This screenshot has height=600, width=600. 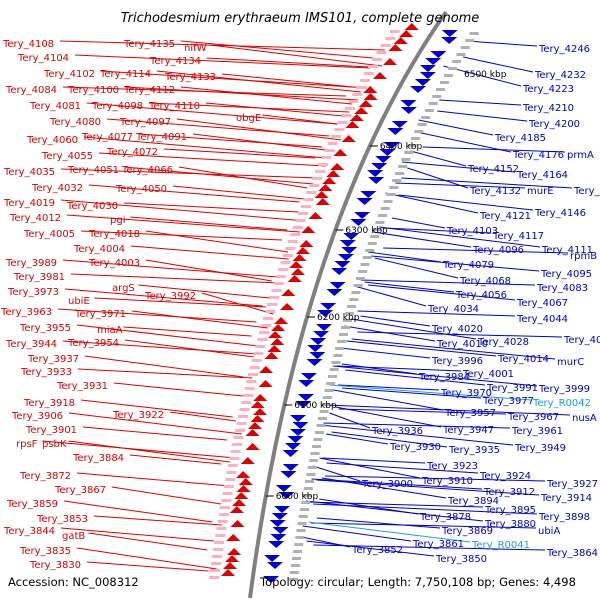 What do you see at coordinates (28, 44) in the screenshot?
I see `gene-label-forward: Tery_4108` at bounding box center [28, 44].